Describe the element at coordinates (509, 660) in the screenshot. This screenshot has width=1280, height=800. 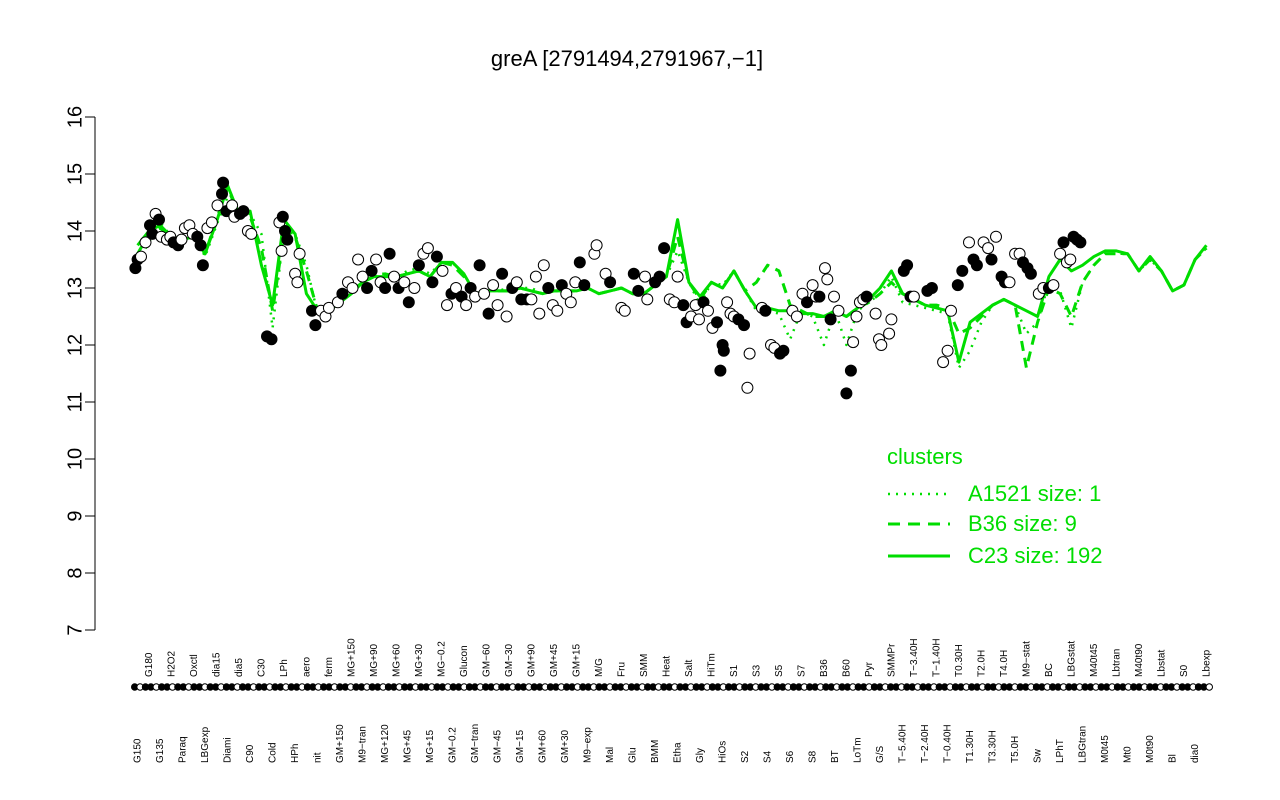
I see `x-tick-label: GM−30` at that location.